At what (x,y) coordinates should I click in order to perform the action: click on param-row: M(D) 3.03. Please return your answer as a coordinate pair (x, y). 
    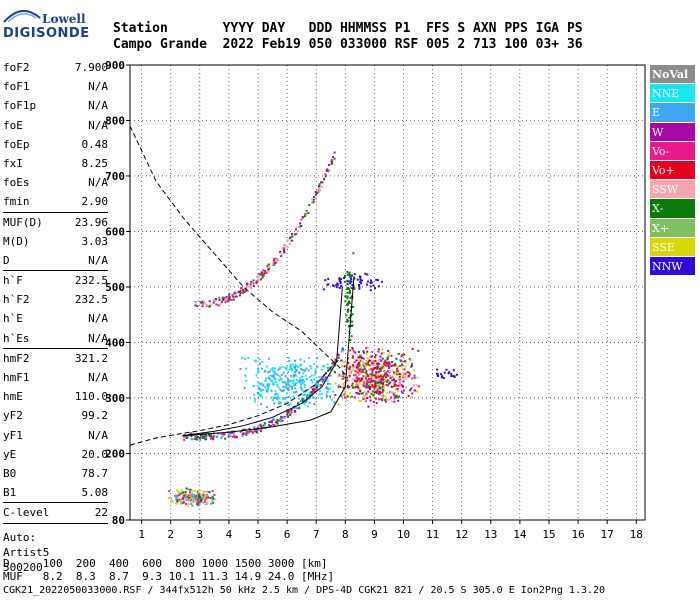
    Looking at the image, I should click on (55, 241).